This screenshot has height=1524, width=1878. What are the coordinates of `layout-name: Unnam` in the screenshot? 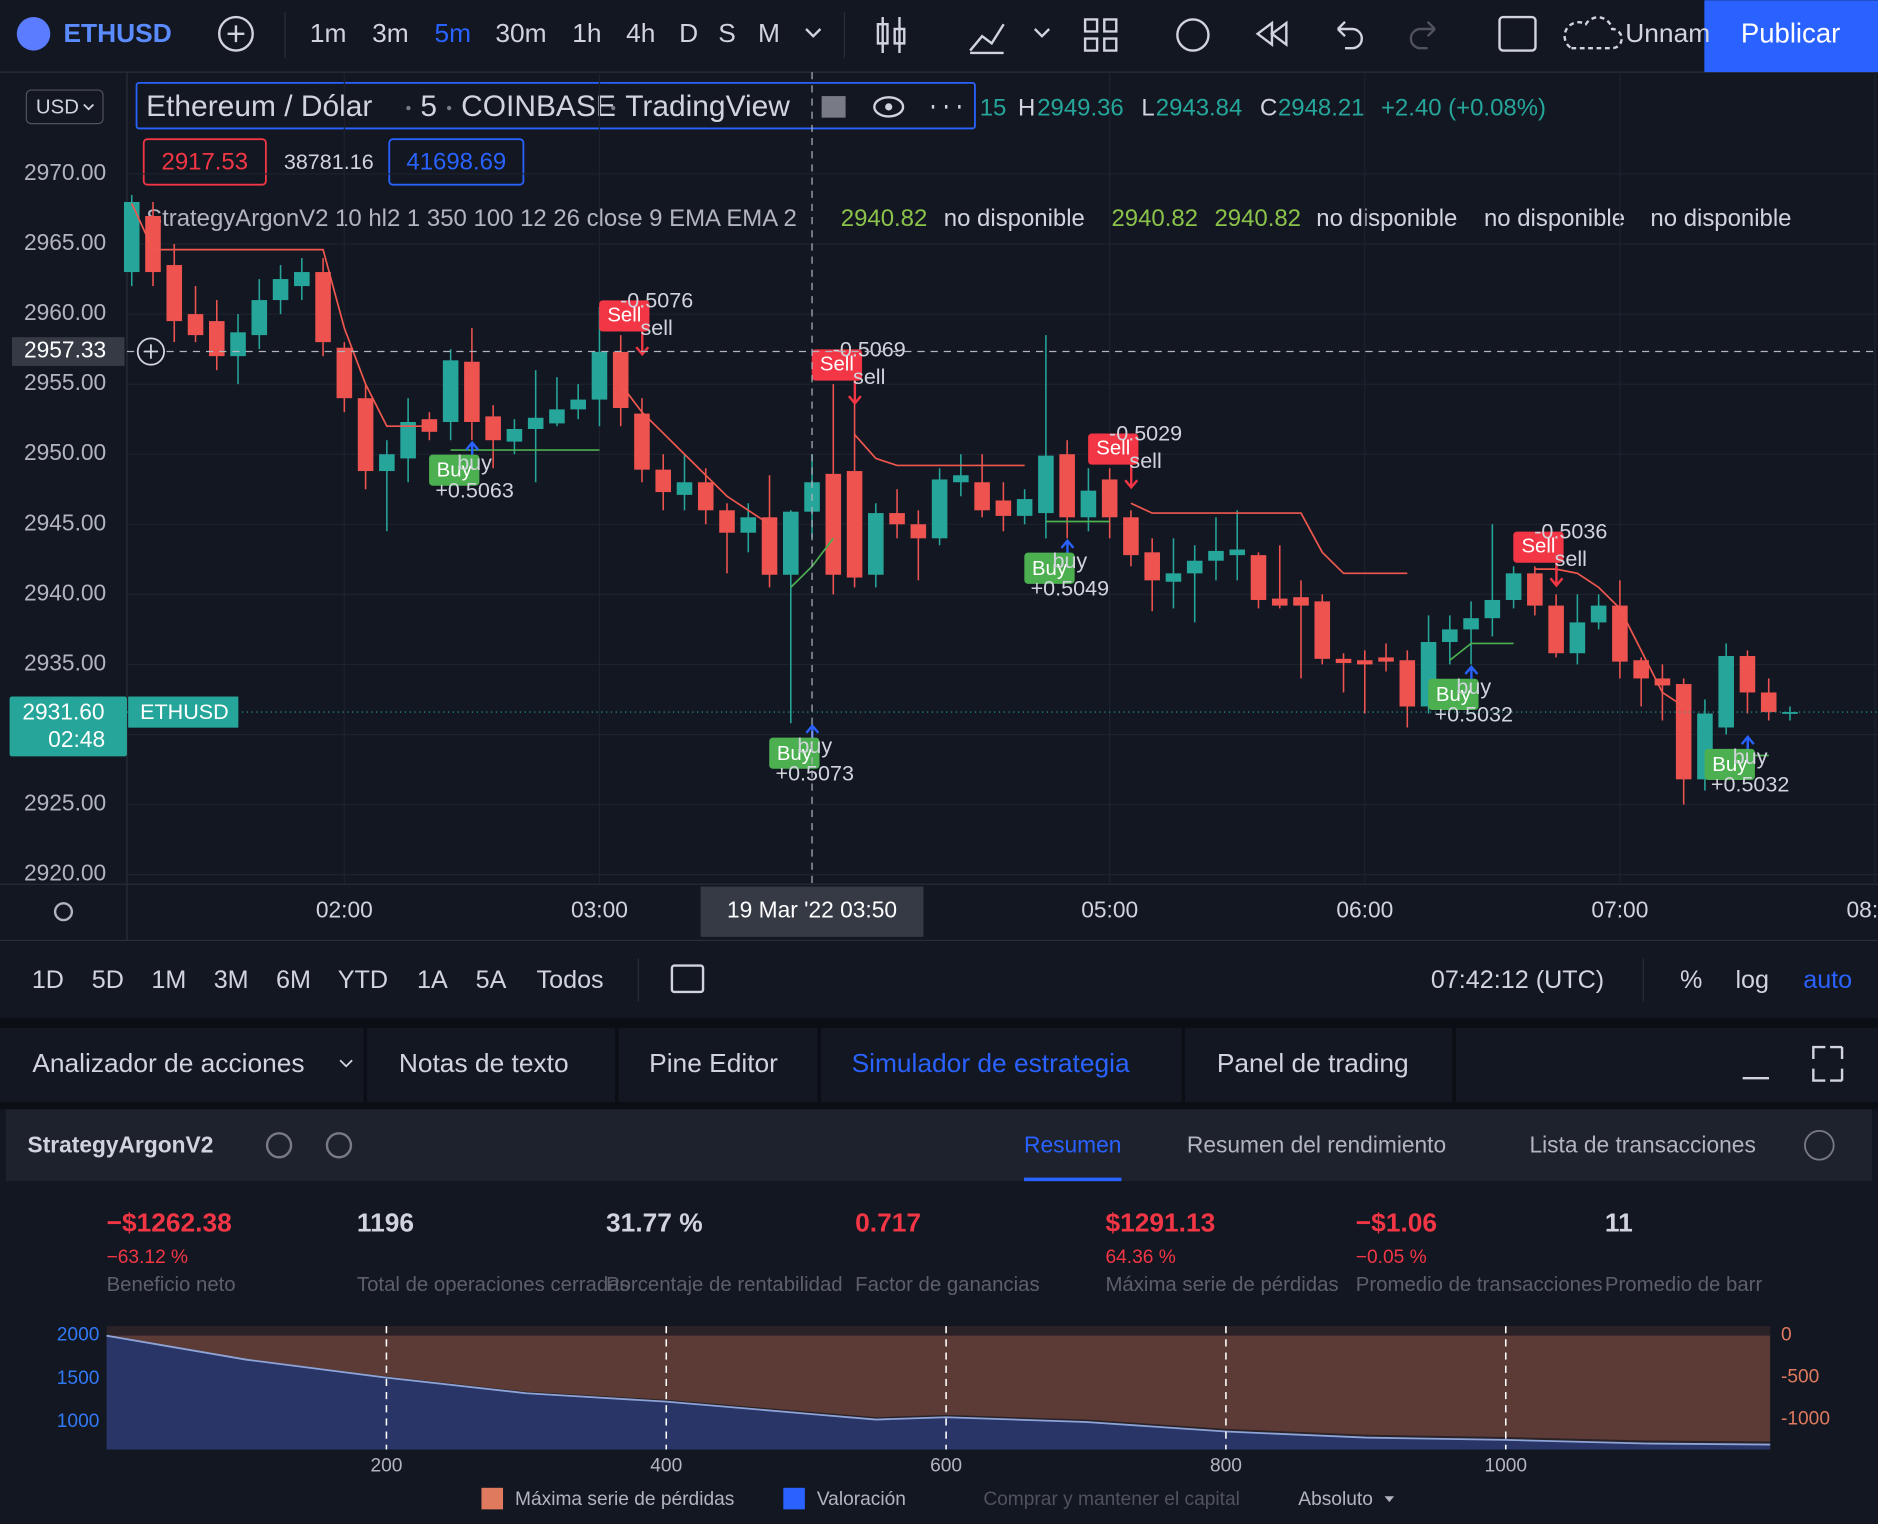 It's located at (1667, 33).